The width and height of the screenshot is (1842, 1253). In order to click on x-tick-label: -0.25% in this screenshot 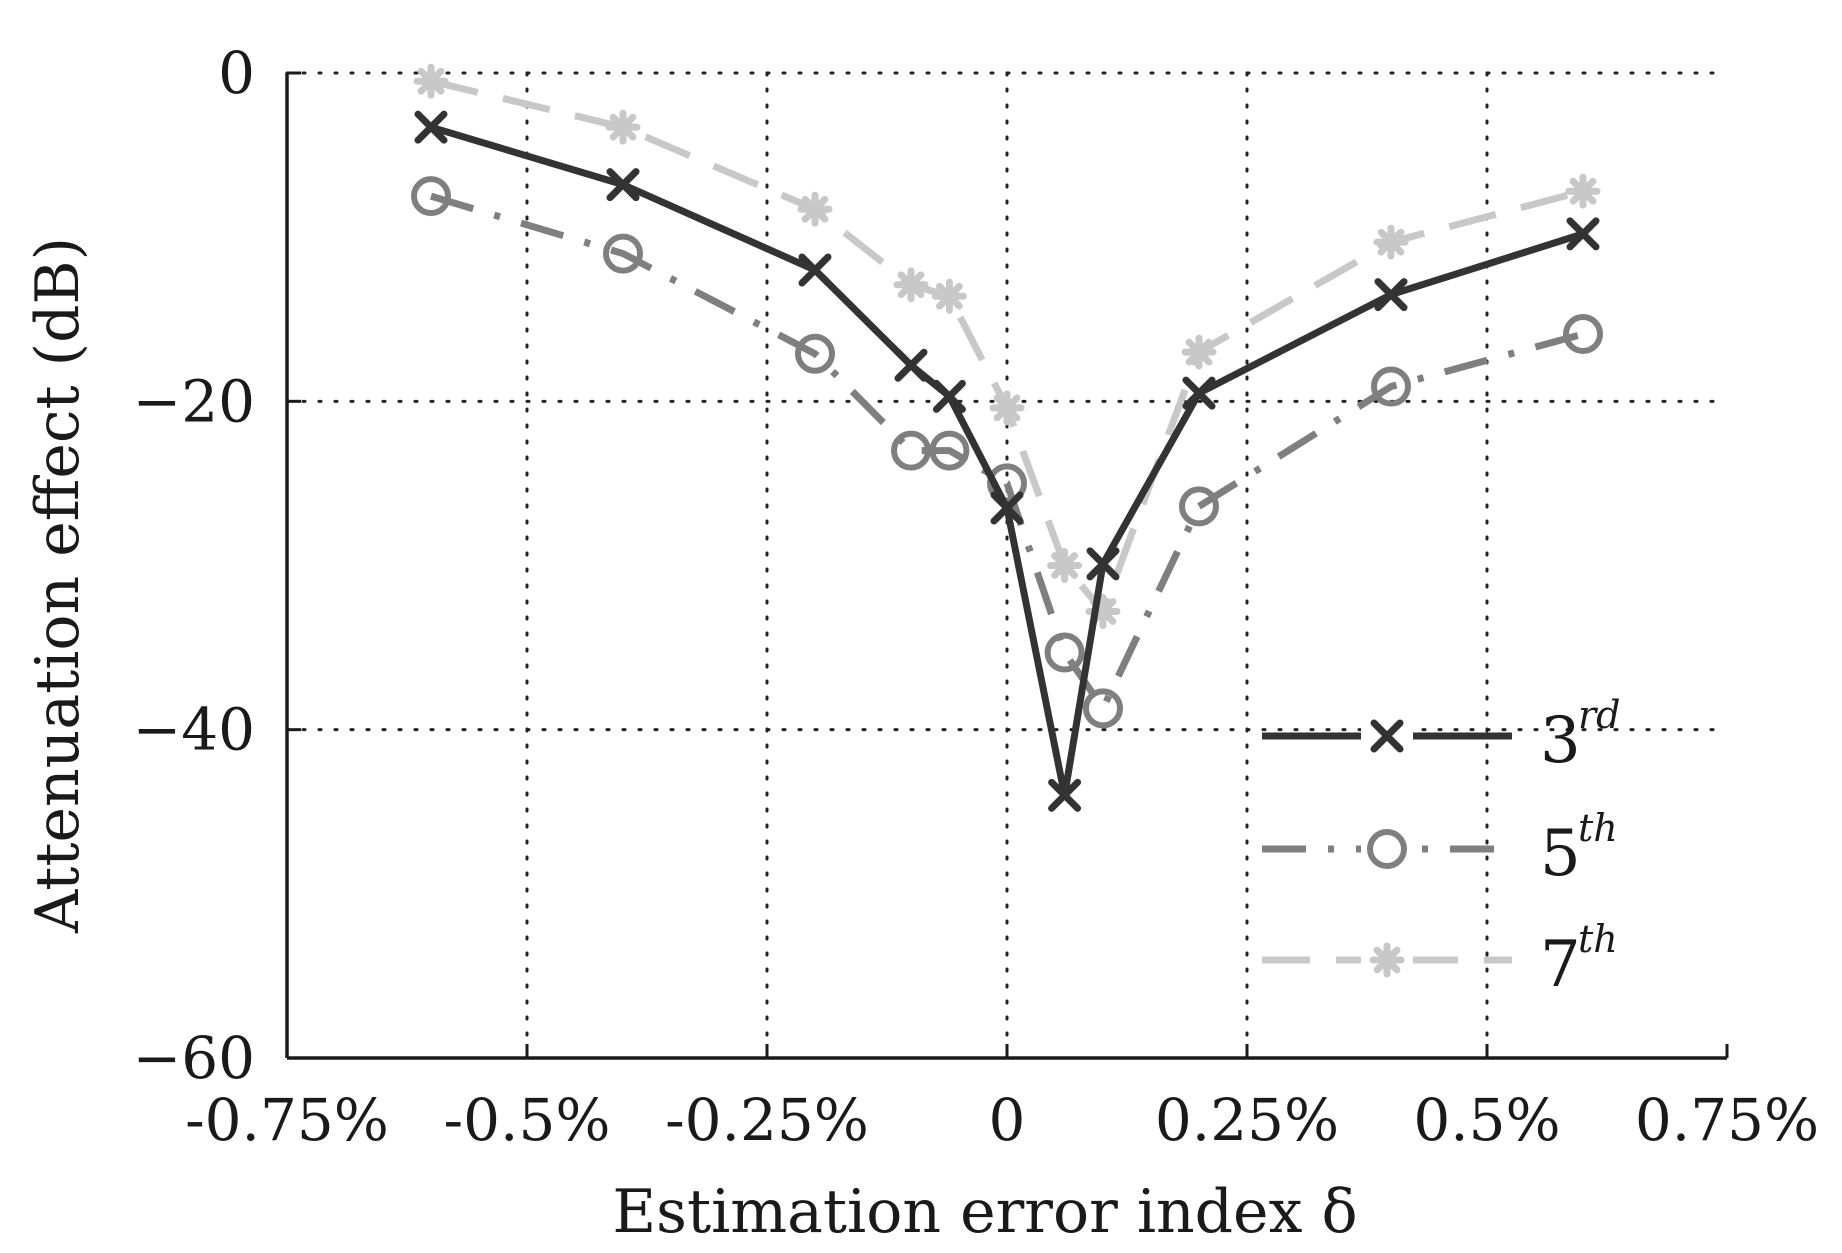, I will do `click(767, 1120)`.